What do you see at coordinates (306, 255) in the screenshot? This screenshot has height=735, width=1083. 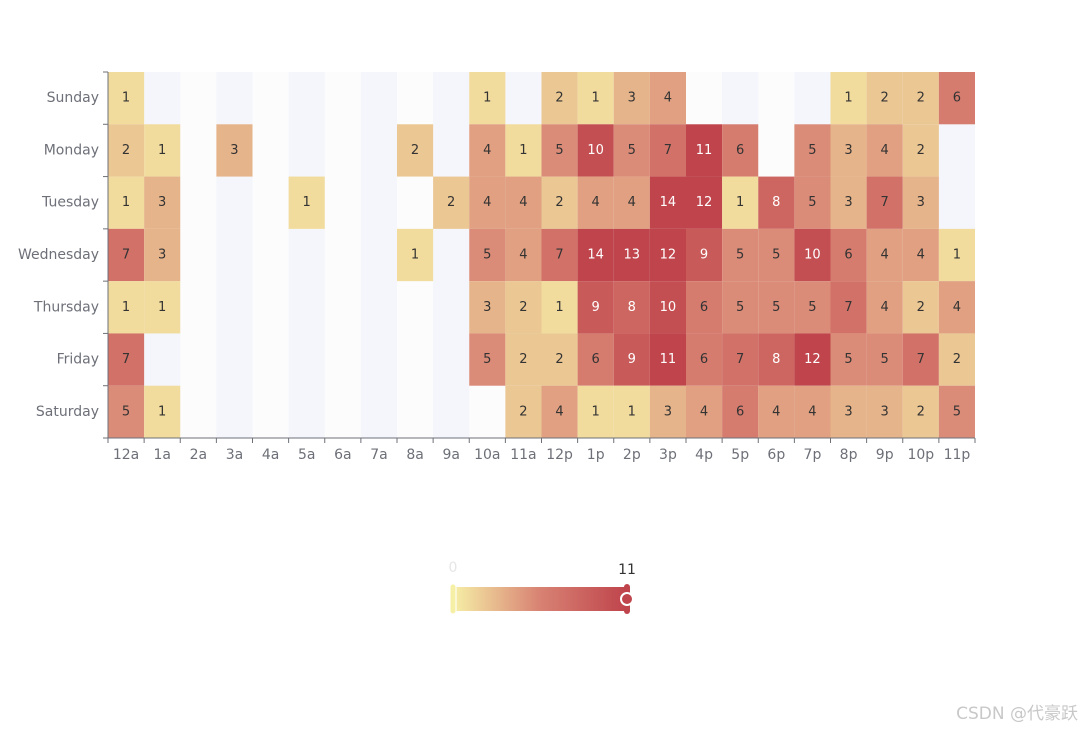 I see `split-area` at bounding box center [306, 255].